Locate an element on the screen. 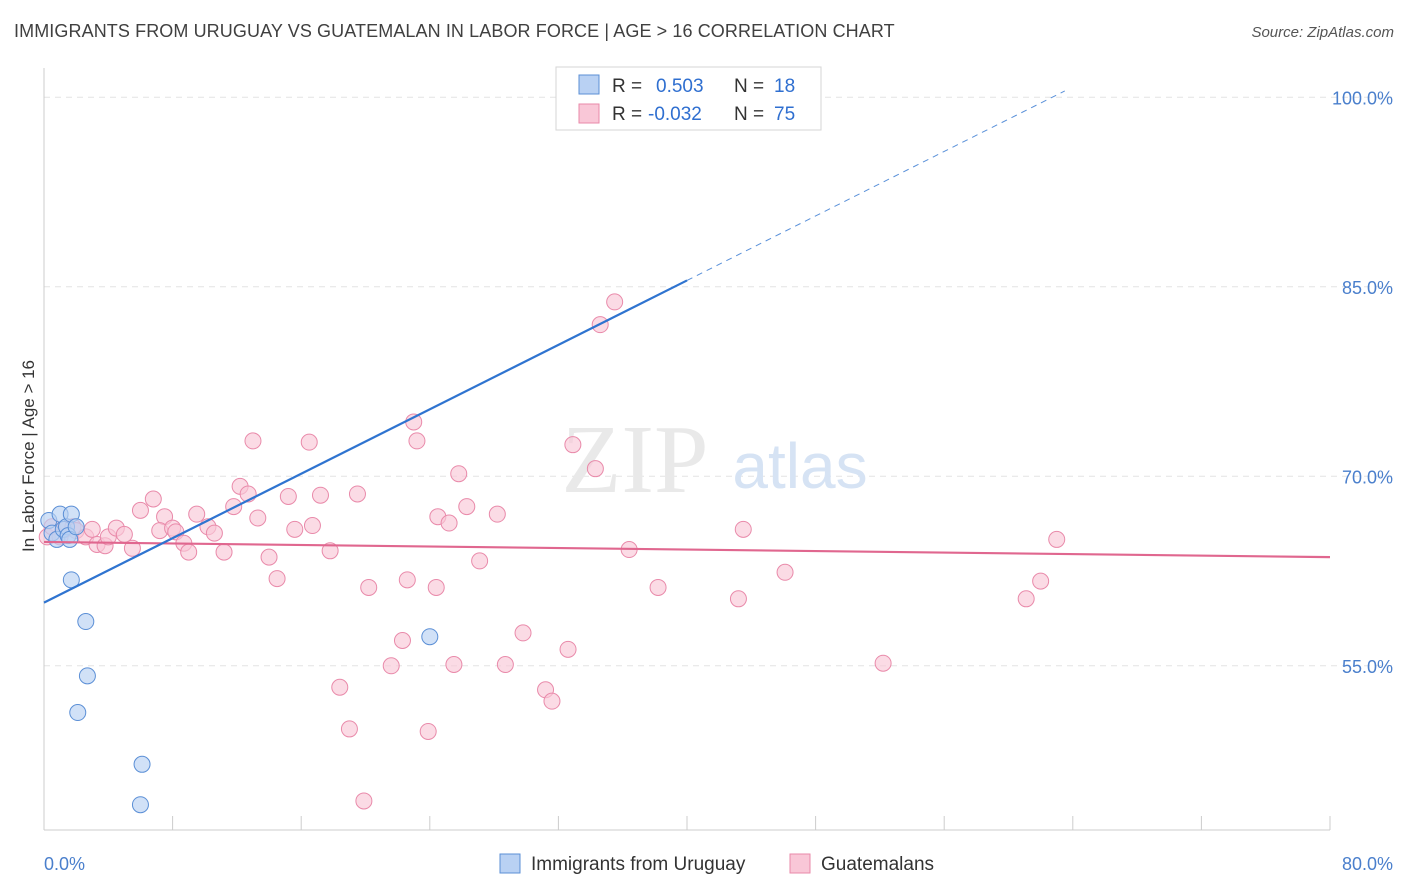 The width and height of the screenshot is (1406, 892). x-tick-label-max: 80.0% is located at coordinates (1367, 864).